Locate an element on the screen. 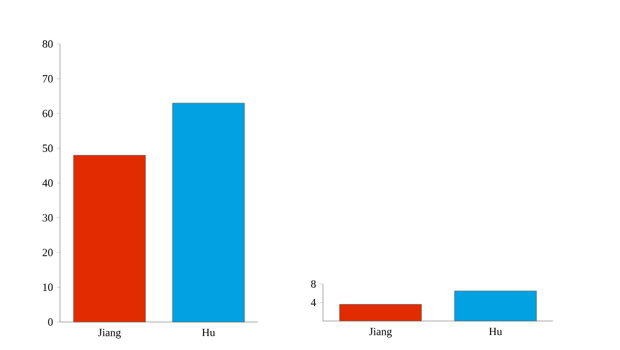 The height and width of the screenshot is (350, 620). y-tick-label: 50 is located at coordinates (47, 148).